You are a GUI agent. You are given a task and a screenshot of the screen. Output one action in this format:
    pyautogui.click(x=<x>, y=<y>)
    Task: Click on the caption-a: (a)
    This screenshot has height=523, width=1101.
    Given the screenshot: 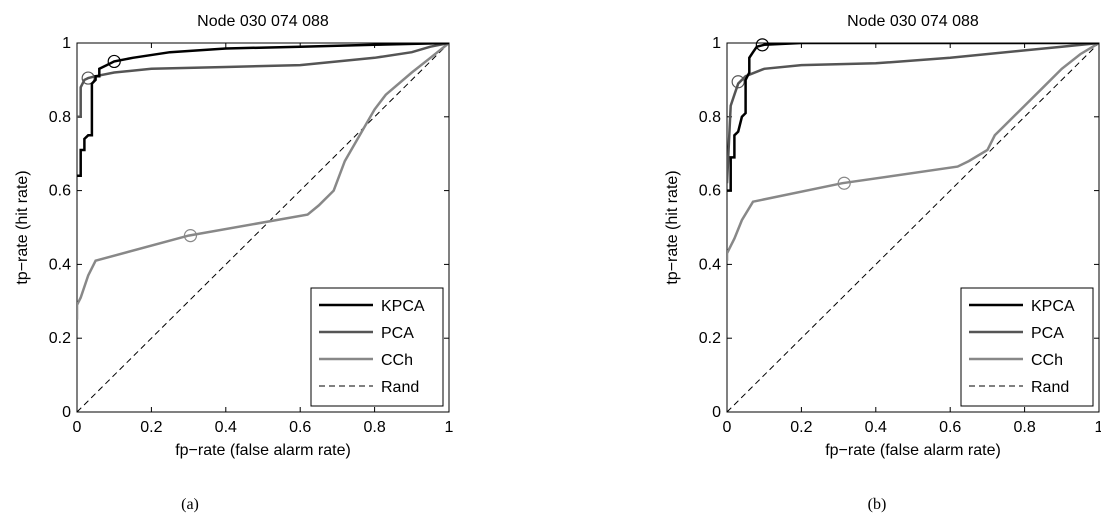 What is the action you would take?
    pyautogui.click(x=190, y=504)
    